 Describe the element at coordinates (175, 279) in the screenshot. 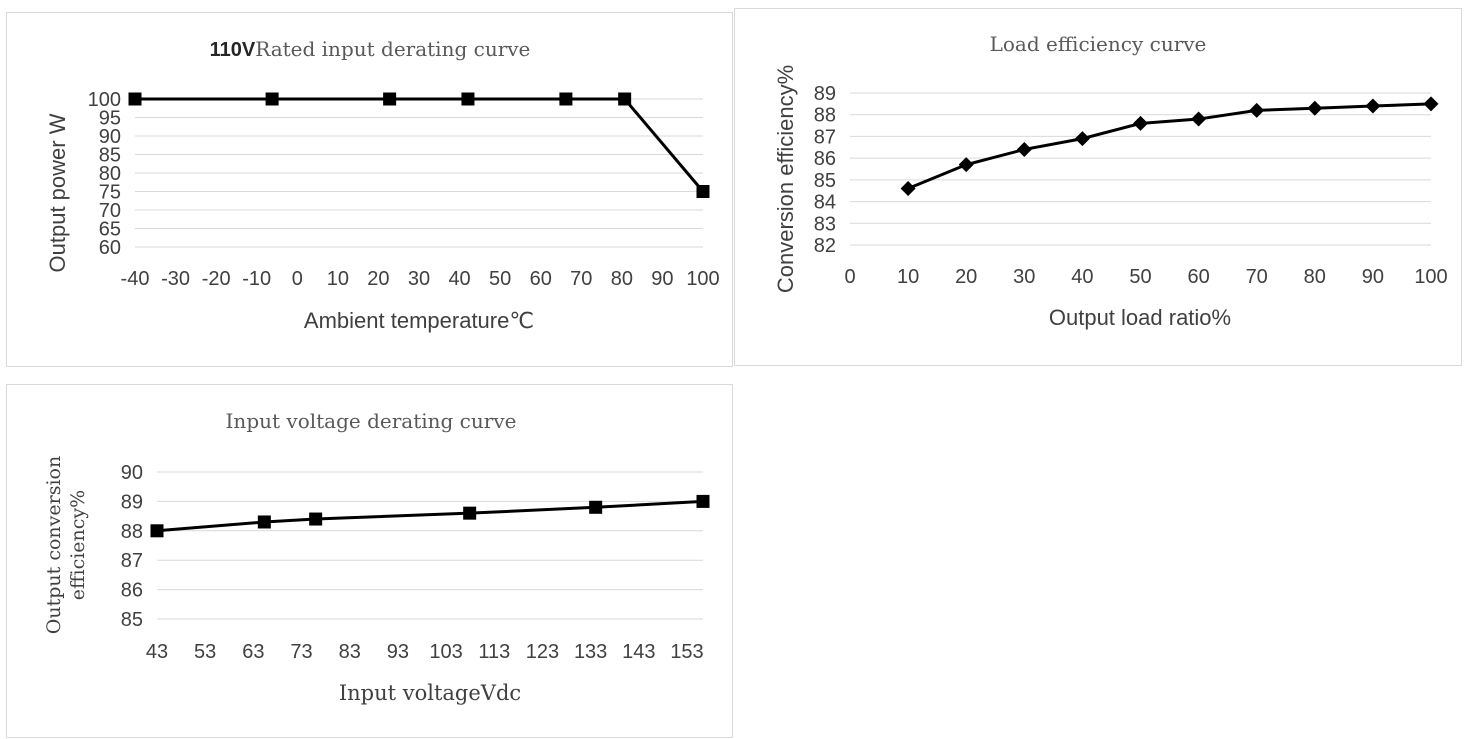

I see `x-tick-label: -30` at that location.